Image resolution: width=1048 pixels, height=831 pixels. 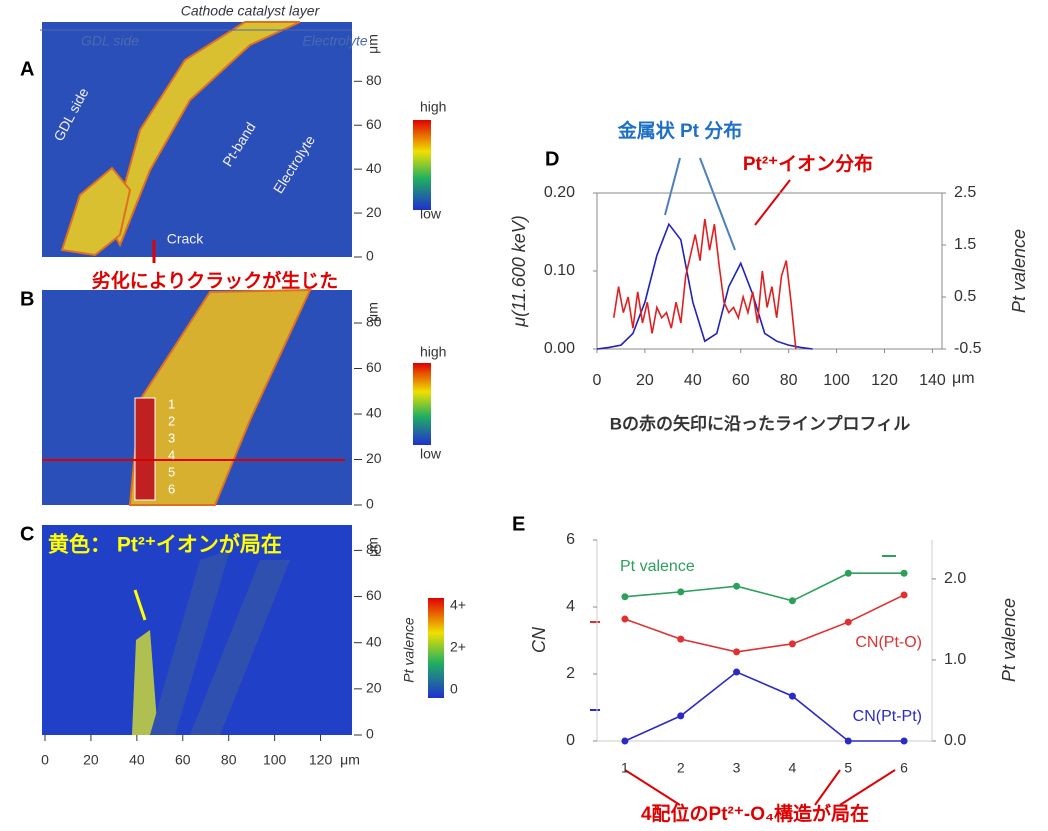 I want to click on colorbar-label: high, so click(x=433, y=107).